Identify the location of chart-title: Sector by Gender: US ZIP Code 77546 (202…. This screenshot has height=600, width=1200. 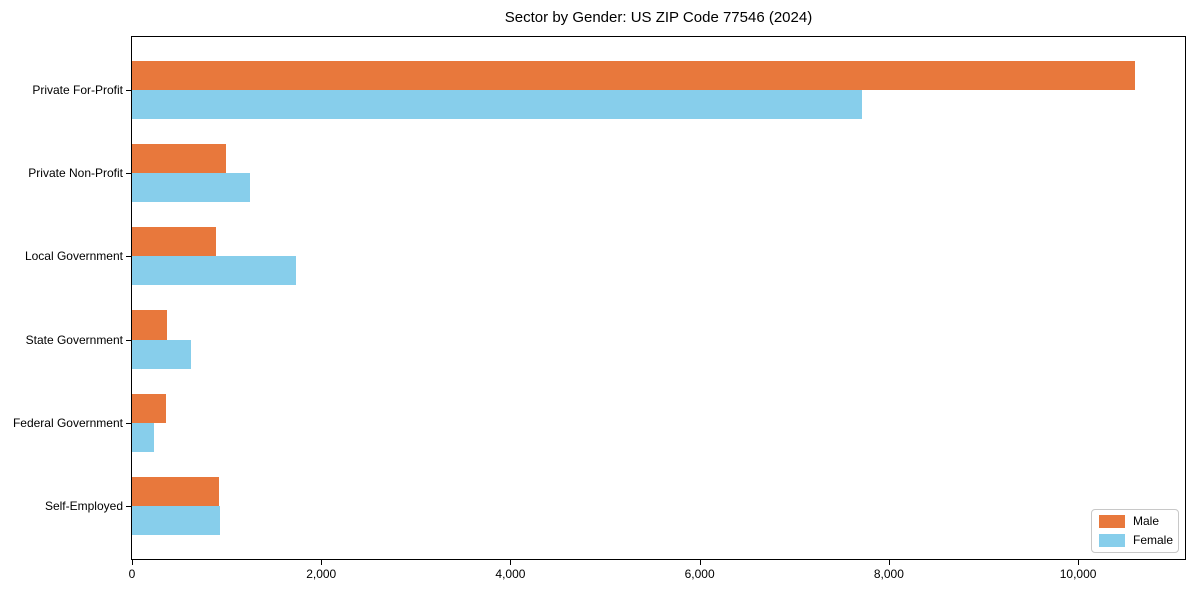
(658, 17).